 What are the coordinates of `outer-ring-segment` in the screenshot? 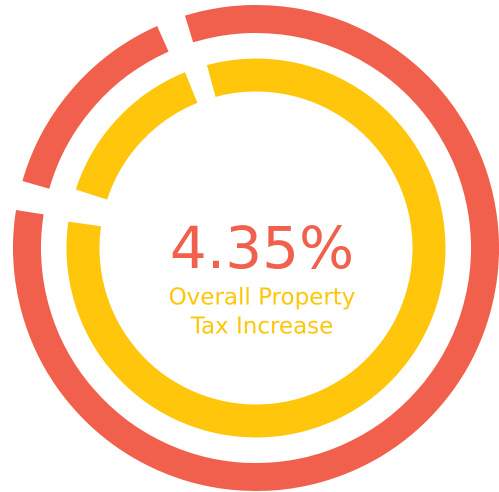 It's located at (95, 107).